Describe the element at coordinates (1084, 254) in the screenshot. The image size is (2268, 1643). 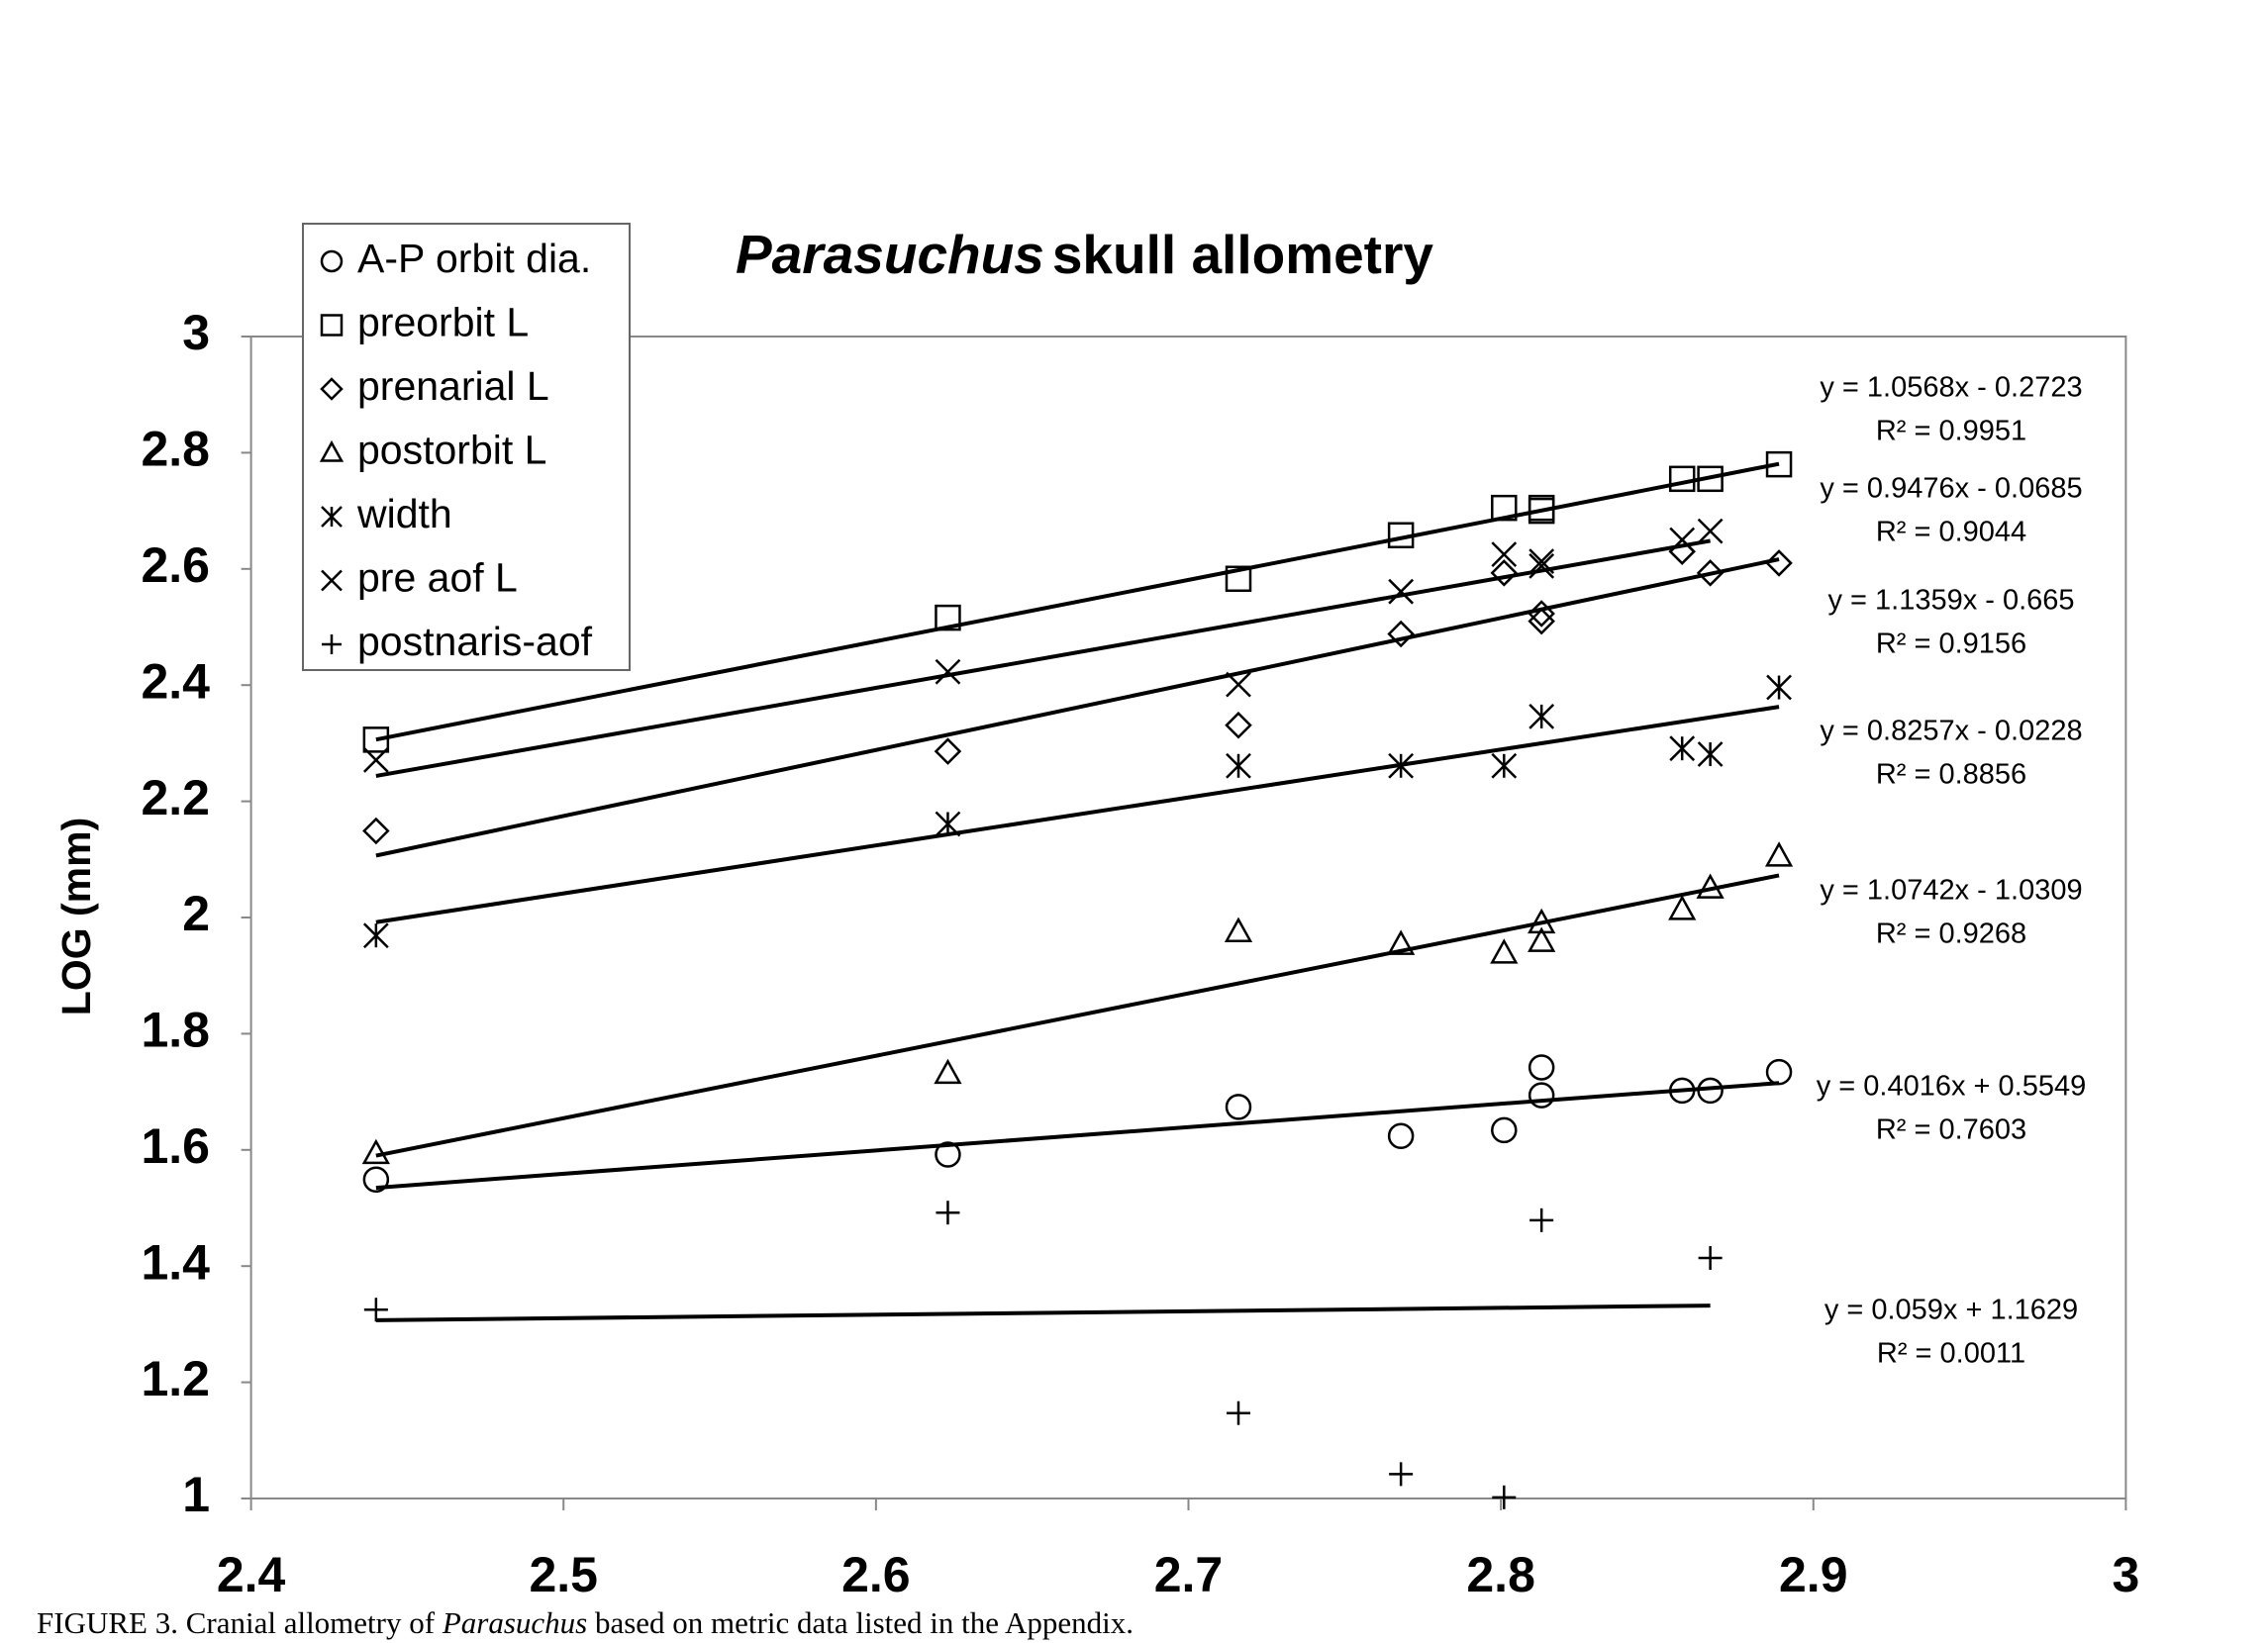
I see `chart-title: Parasuchus skull allometry` at that location.